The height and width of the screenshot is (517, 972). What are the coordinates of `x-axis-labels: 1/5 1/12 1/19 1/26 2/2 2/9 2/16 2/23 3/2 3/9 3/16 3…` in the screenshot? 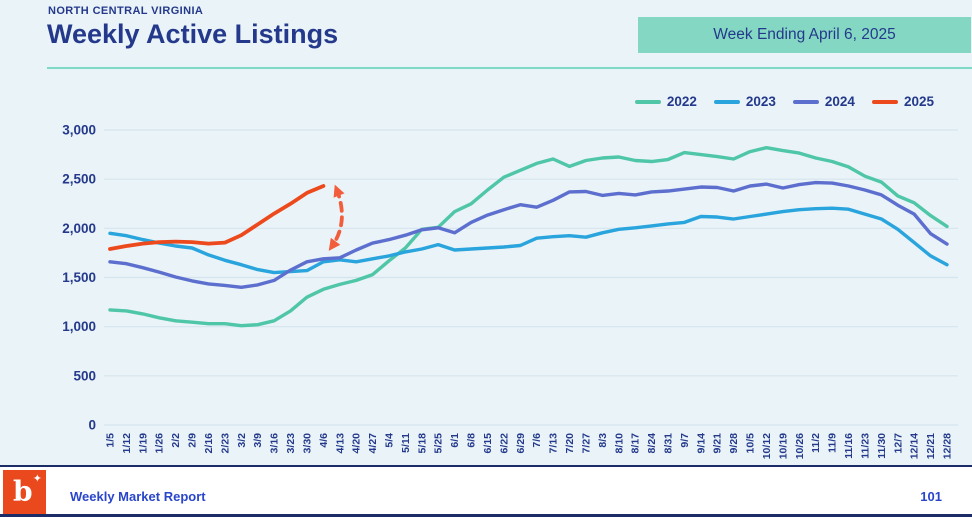 It's located at (529, 446).